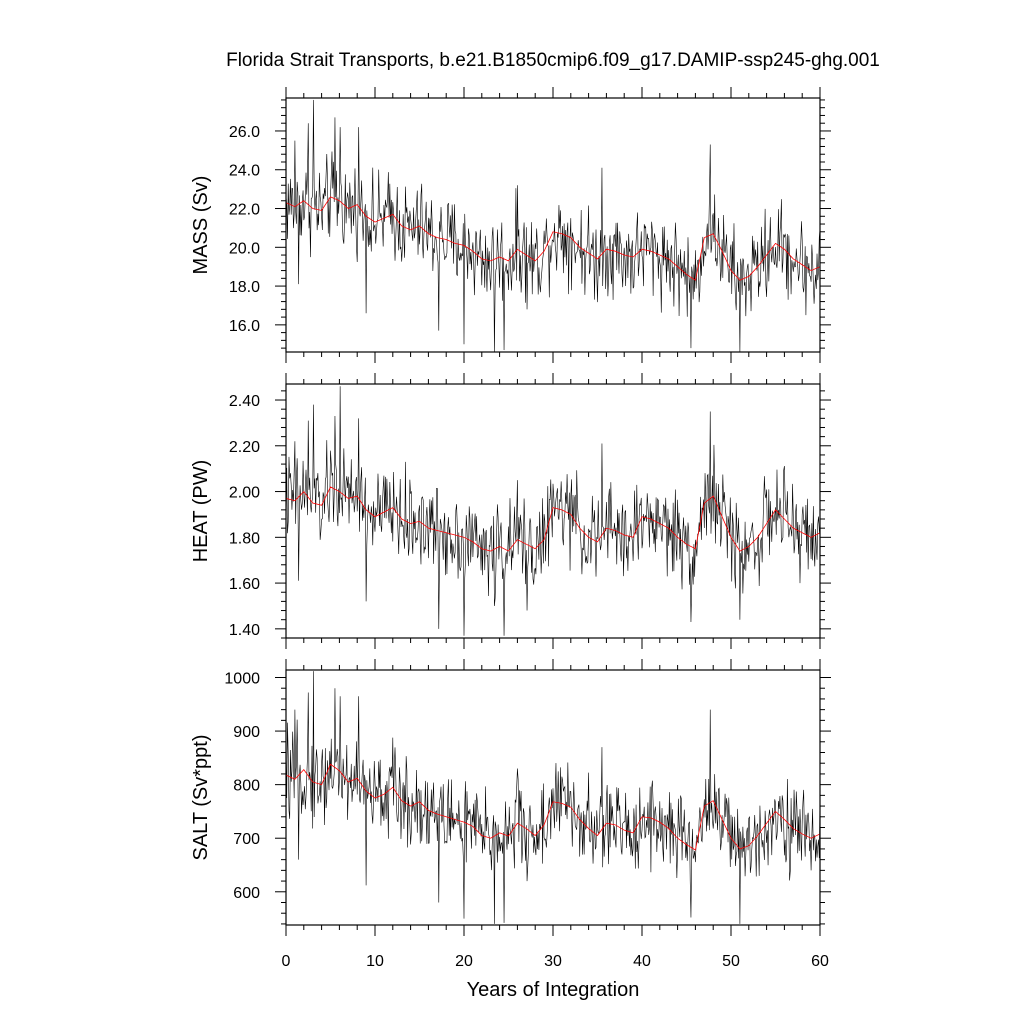  I want to click on y-axis-label-heat: HEAT (PW), so click(201, 511).